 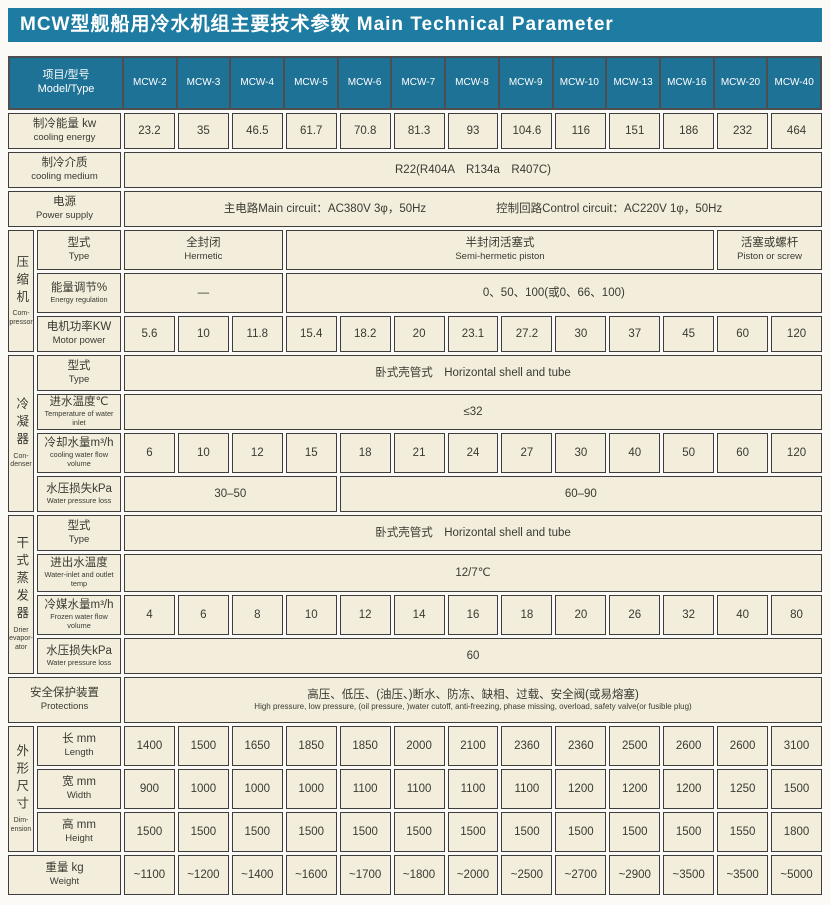 I want to click on model-header-cell: MCW-5, so click(x=311, y=83).